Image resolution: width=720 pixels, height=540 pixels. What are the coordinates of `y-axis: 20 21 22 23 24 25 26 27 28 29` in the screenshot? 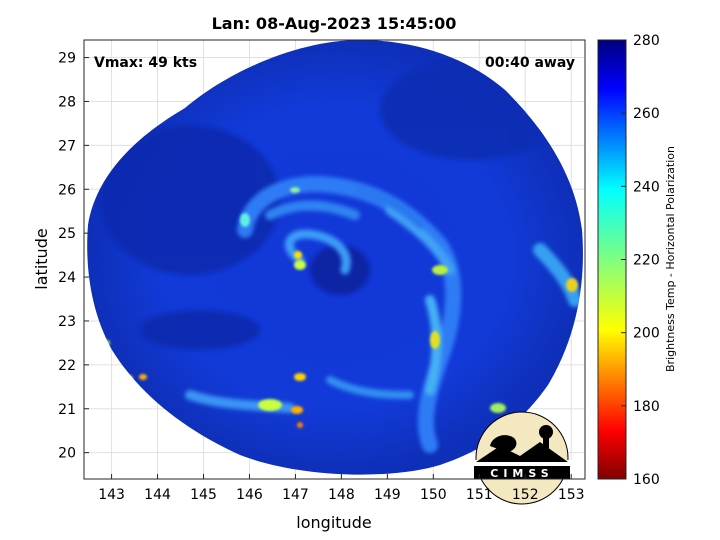 It's located at (73, 256).